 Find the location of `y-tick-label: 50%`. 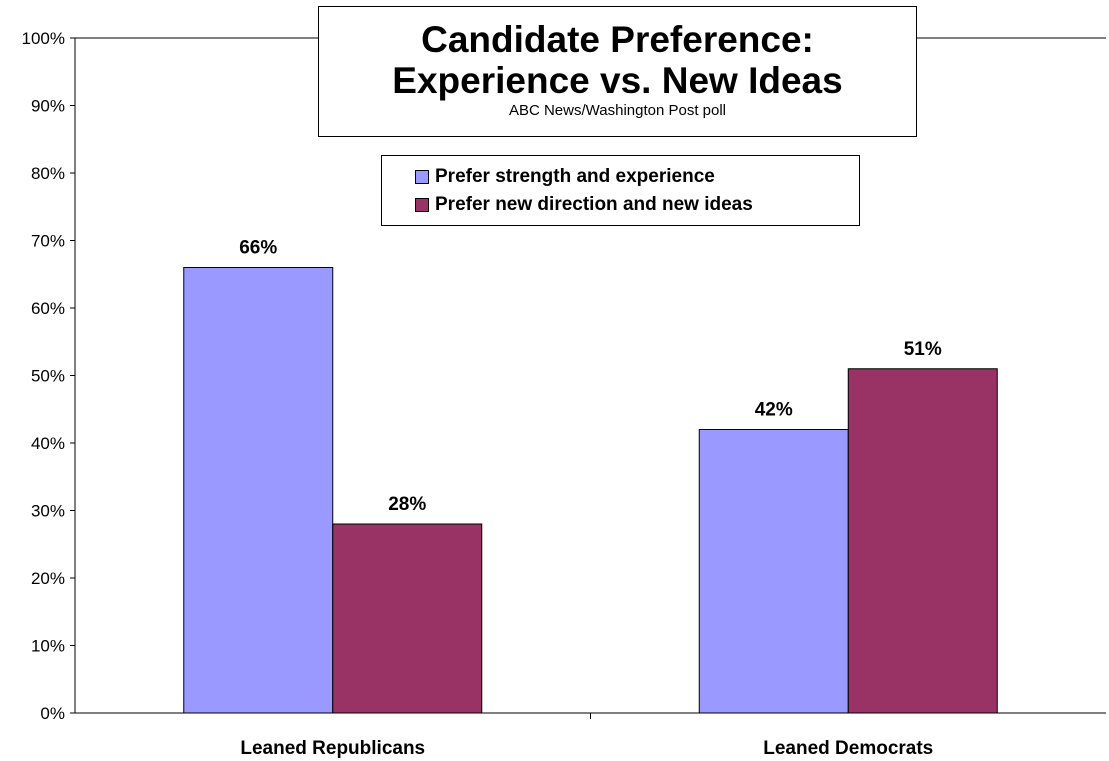

y-tick-label: 50% is located at coordinates (48, 376).